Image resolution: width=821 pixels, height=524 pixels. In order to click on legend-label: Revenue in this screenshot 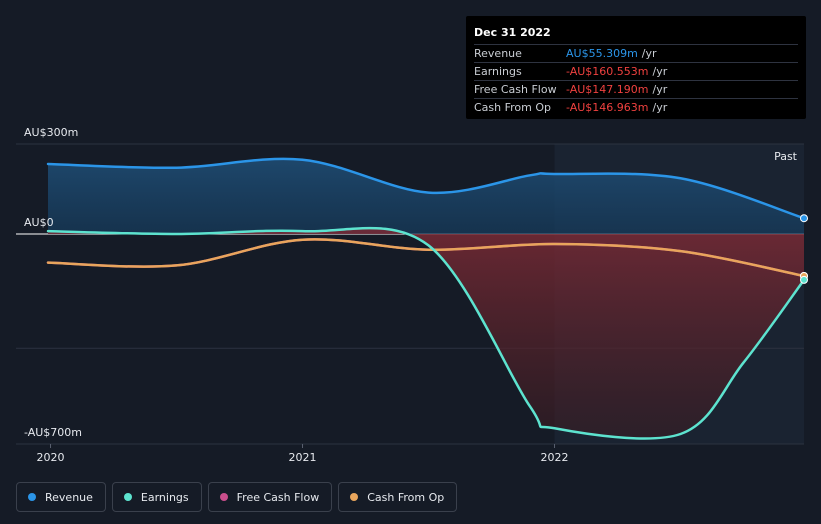, I will do `click(69, 497)`.